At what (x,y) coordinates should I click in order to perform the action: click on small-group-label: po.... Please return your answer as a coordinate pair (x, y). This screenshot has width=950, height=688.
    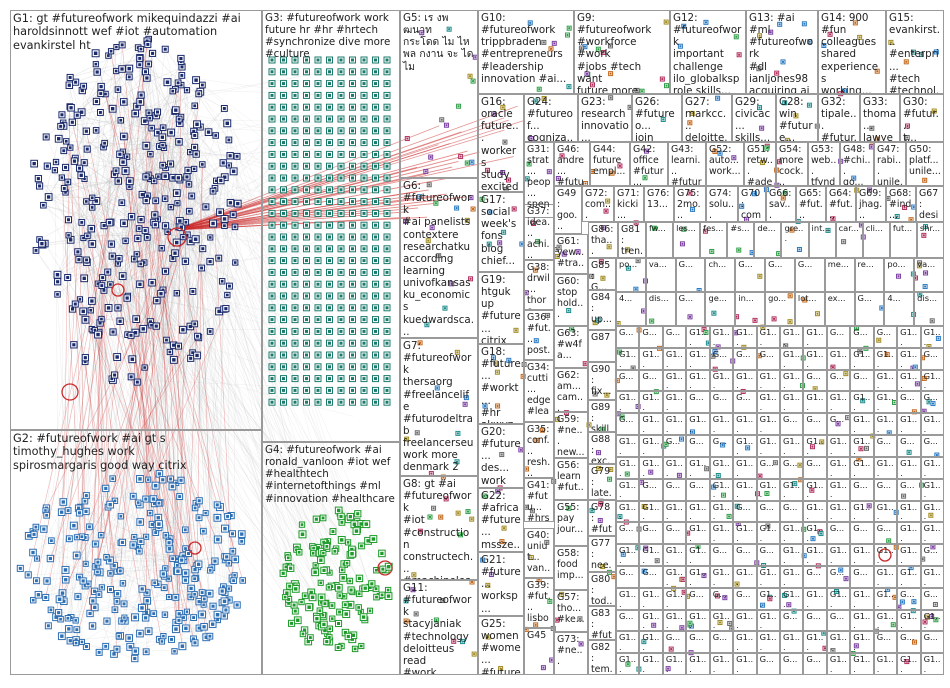
    Looking at the image, I should click on (628, 264).